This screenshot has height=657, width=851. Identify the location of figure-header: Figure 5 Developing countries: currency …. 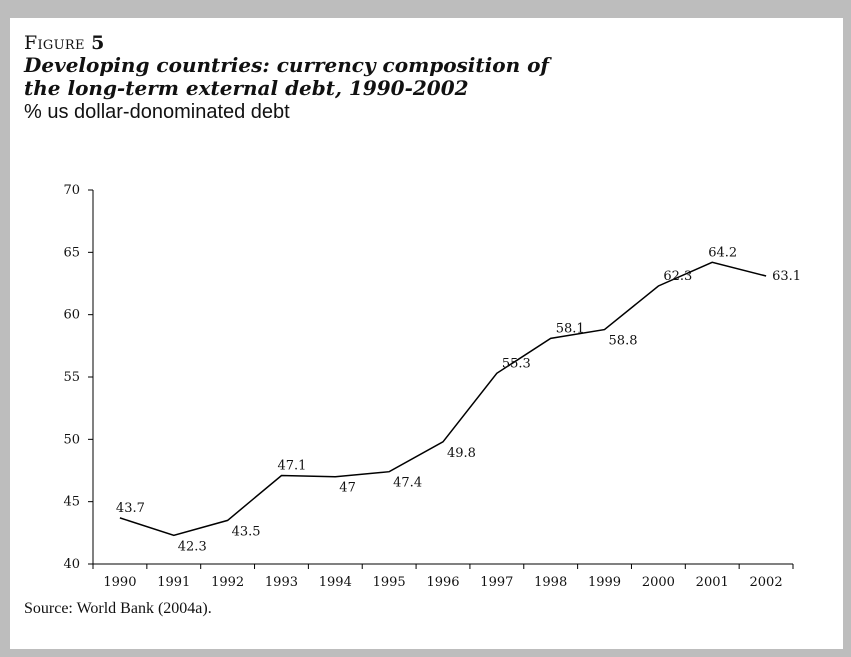
(304, 78).